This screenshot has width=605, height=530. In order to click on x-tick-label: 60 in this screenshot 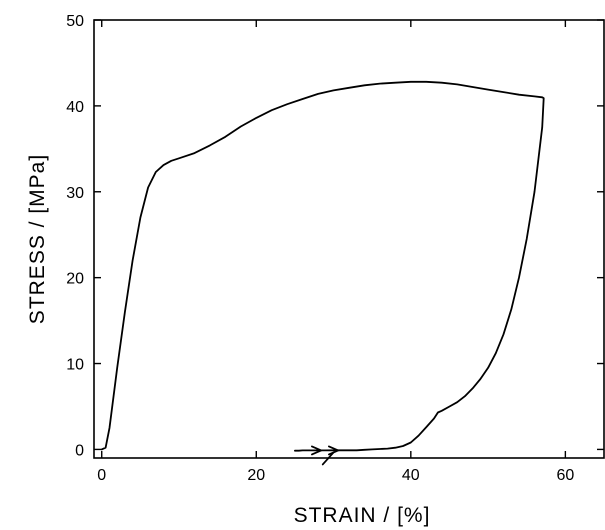, I will do `click(565, 475)`.